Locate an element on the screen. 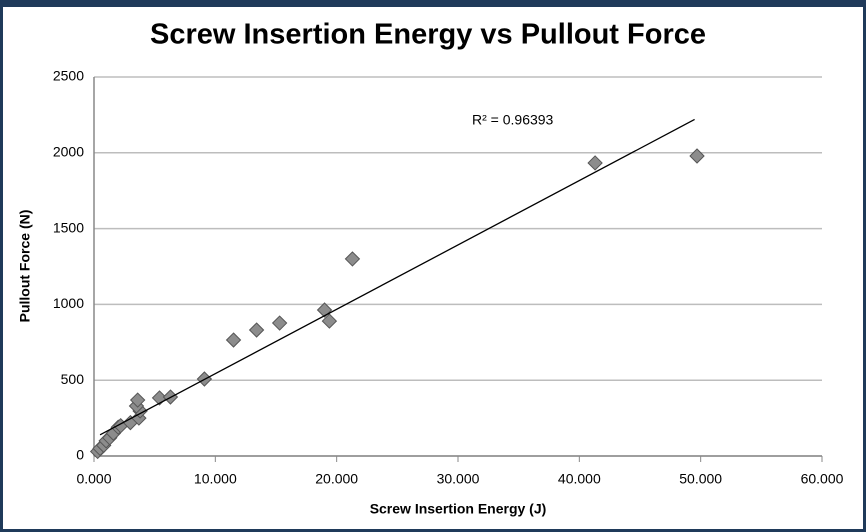 This screenshot has width=866, height=532. chart-title: Screw Insertion Energy vs Pullout Force is located at coordinates (428, 35).